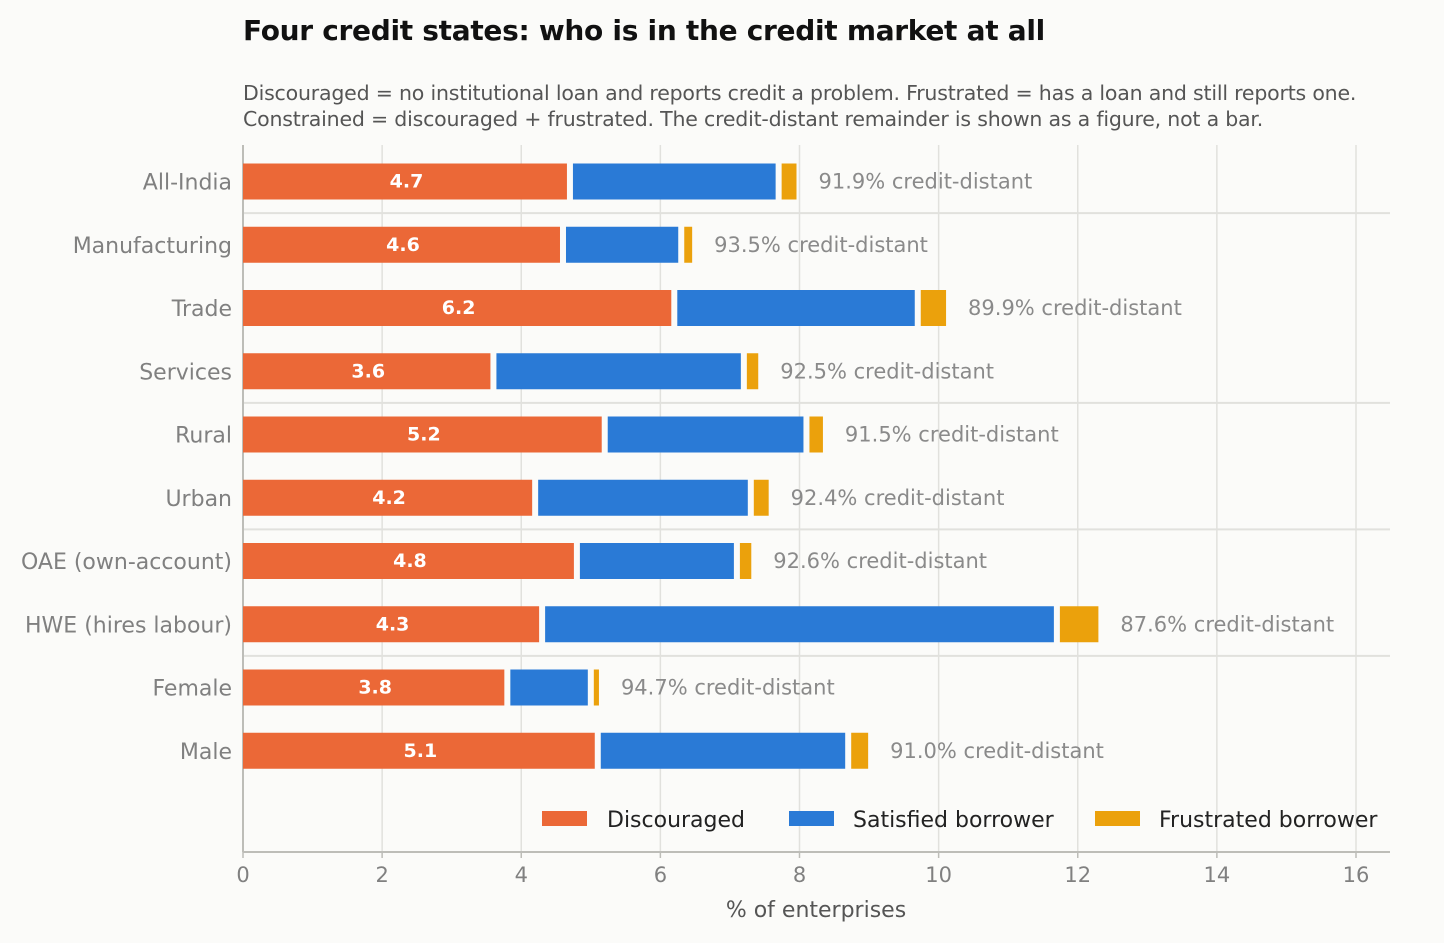  Describe the element at coordinates (1217, 875) in the screenshot. I see `x-tick-label: 14` at that location.